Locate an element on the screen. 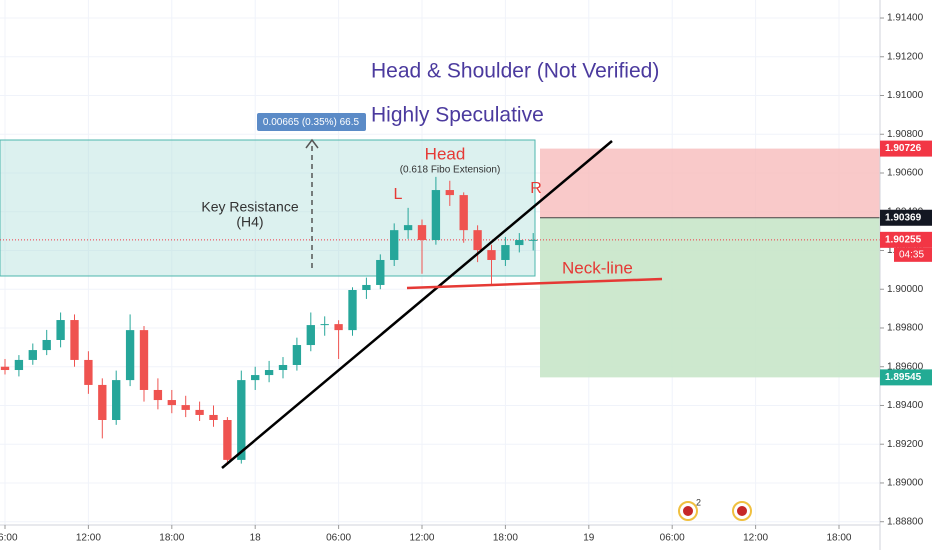  measure-box is located at coordinates (311, 122).